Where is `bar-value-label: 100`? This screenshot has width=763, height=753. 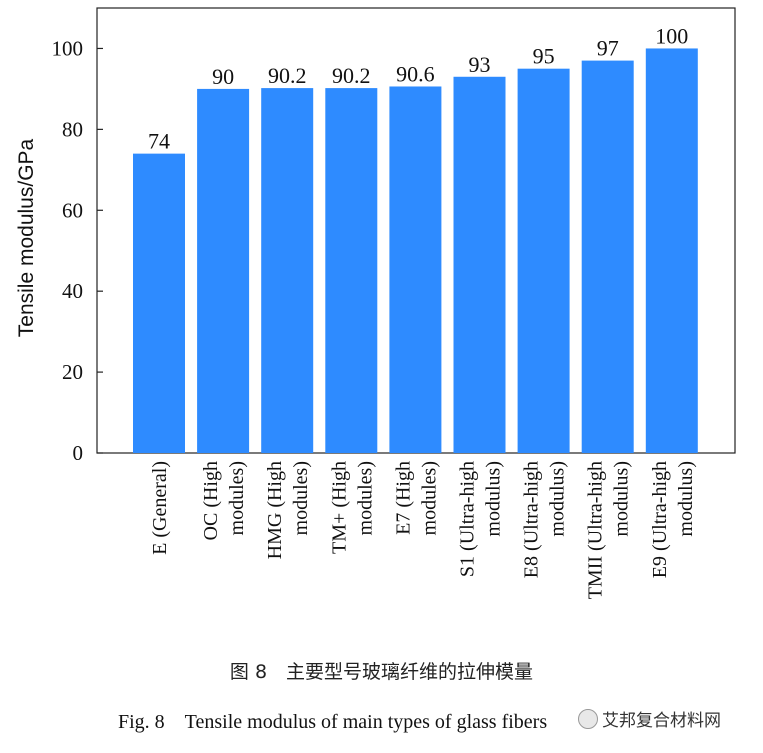 bar-value-label: 100 is located at coordinates (671, 35).